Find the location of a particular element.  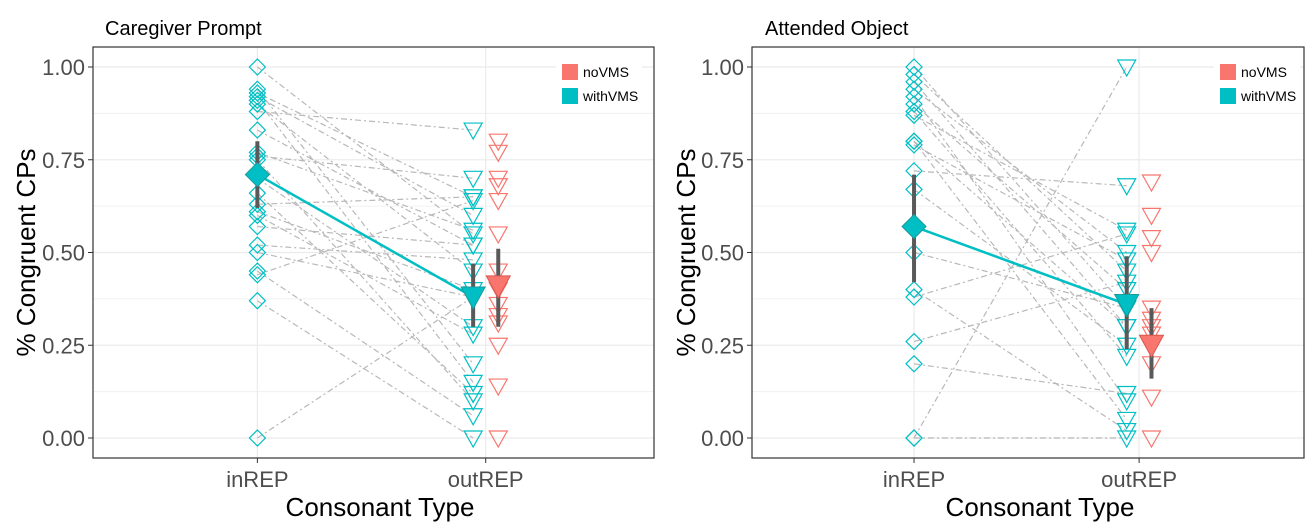

mean-marker-outREP-noVMS is located at coordinates (498, 287).